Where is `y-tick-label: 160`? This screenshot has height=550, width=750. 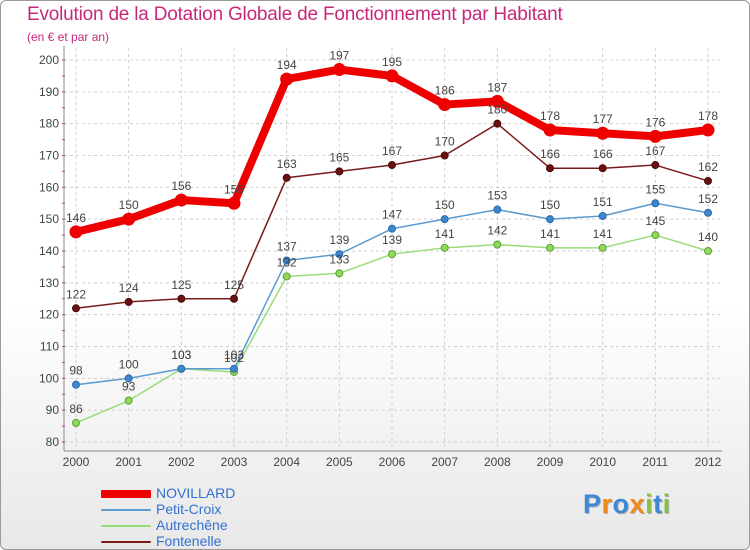 y-tick-label: 160 is located at coordinates (49, 187).